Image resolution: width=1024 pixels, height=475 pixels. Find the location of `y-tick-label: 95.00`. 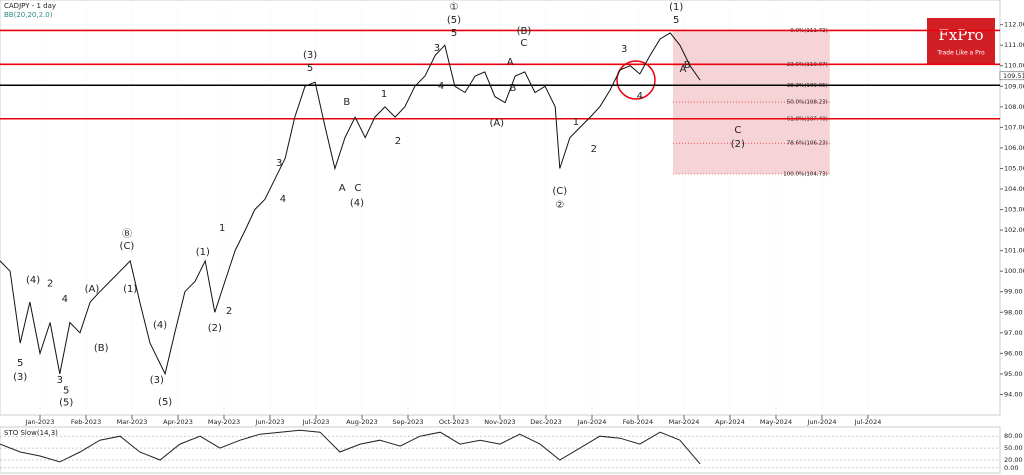

y-tick-label: 95.00 is located at coordinates (1013, 374).